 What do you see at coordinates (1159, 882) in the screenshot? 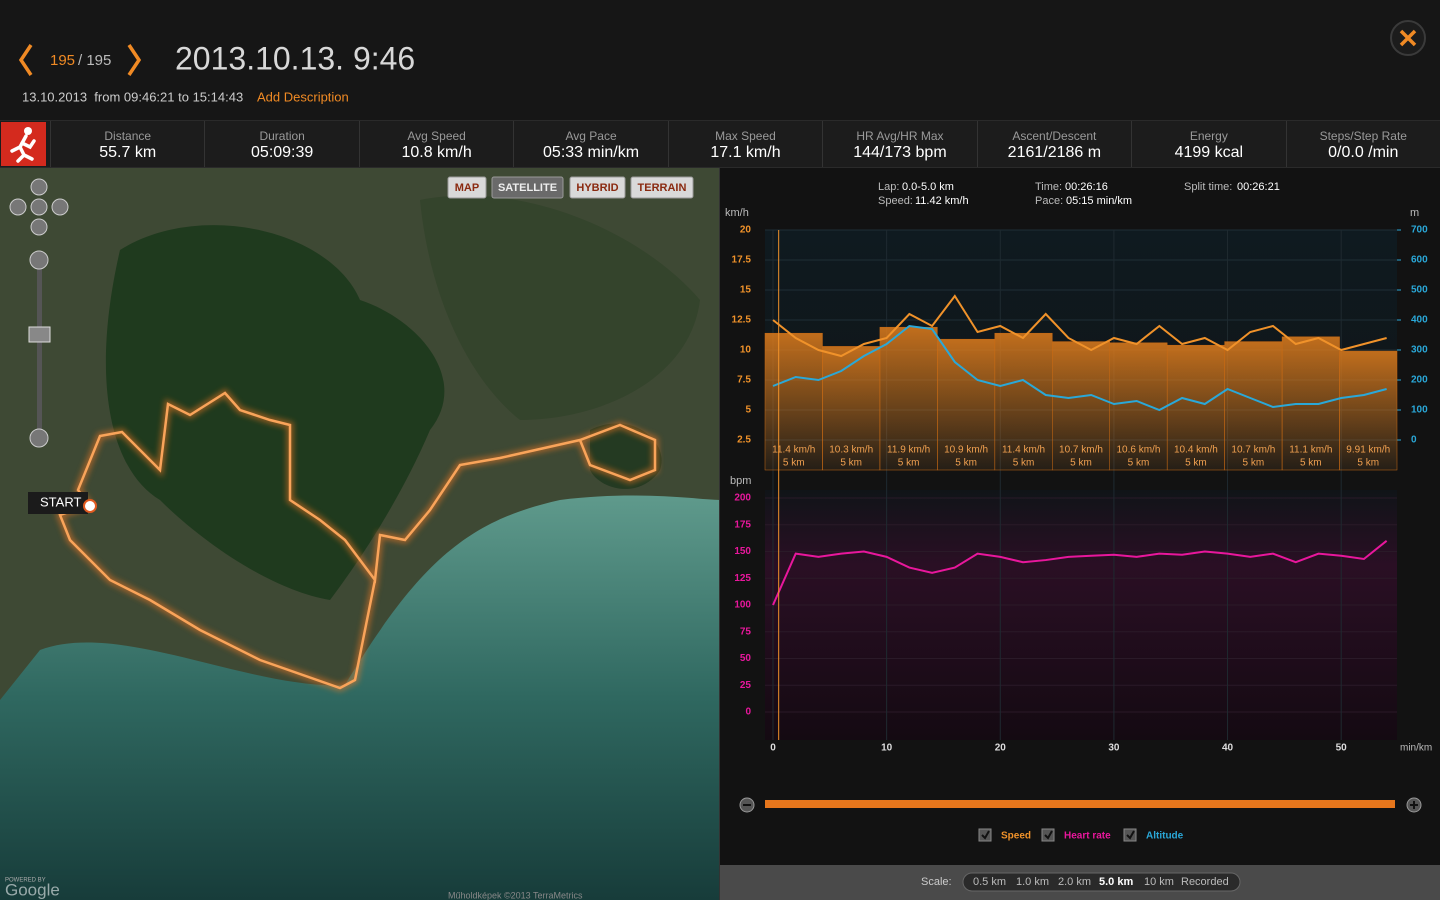
I see `scale-option: 10 km` at bounding box center [1159, 882].